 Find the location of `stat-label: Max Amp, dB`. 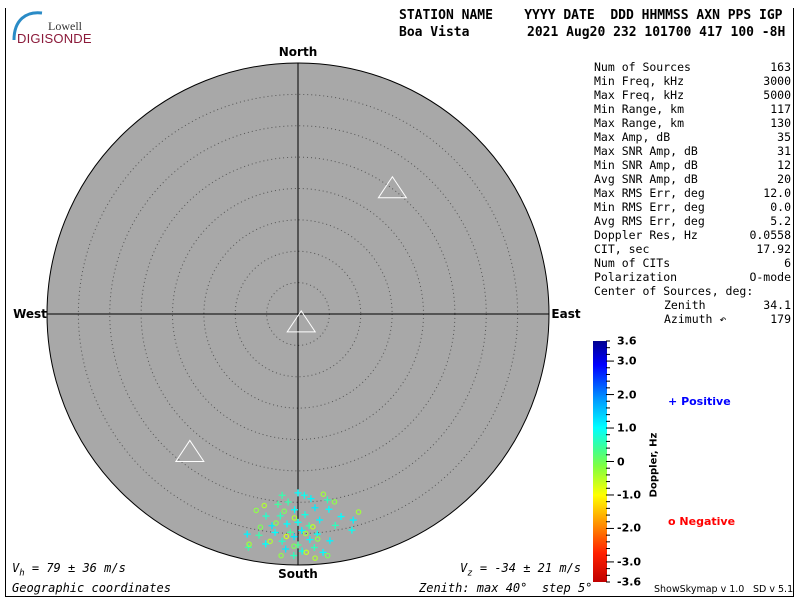

stat-label: Max Amp, dB is located at coordinates (632, 137).